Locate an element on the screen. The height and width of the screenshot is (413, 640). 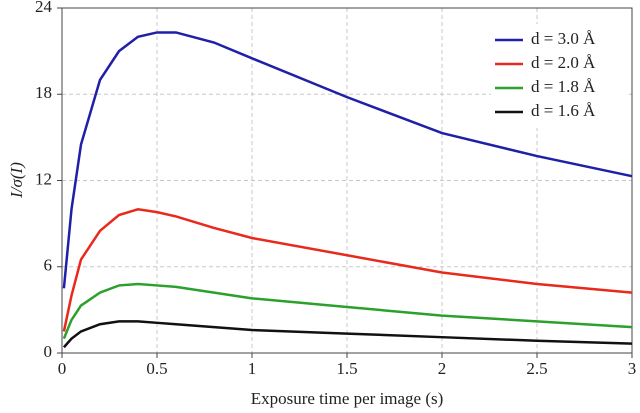
x-tick-label: 0 is located at coordinates (62, 368).